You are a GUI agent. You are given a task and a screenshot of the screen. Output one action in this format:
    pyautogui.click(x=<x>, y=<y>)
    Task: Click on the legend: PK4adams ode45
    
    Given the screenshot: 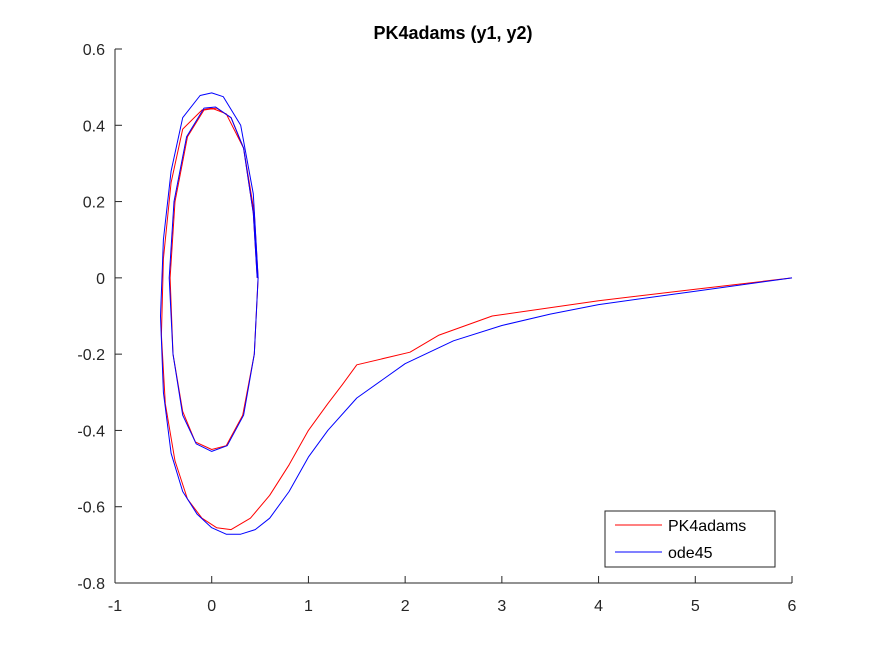 What is the action you would take?
    pyautogui.click(x=690, y=539)
    